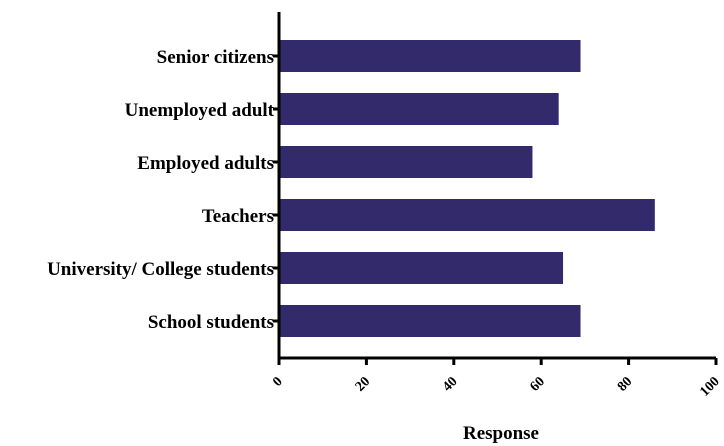 The height and width of the screenshot is (446, 724). What do you see at coordinates (363, 384) in the screenshot?
I see `x-tick-label: 20` at bounding box center [363, 384].